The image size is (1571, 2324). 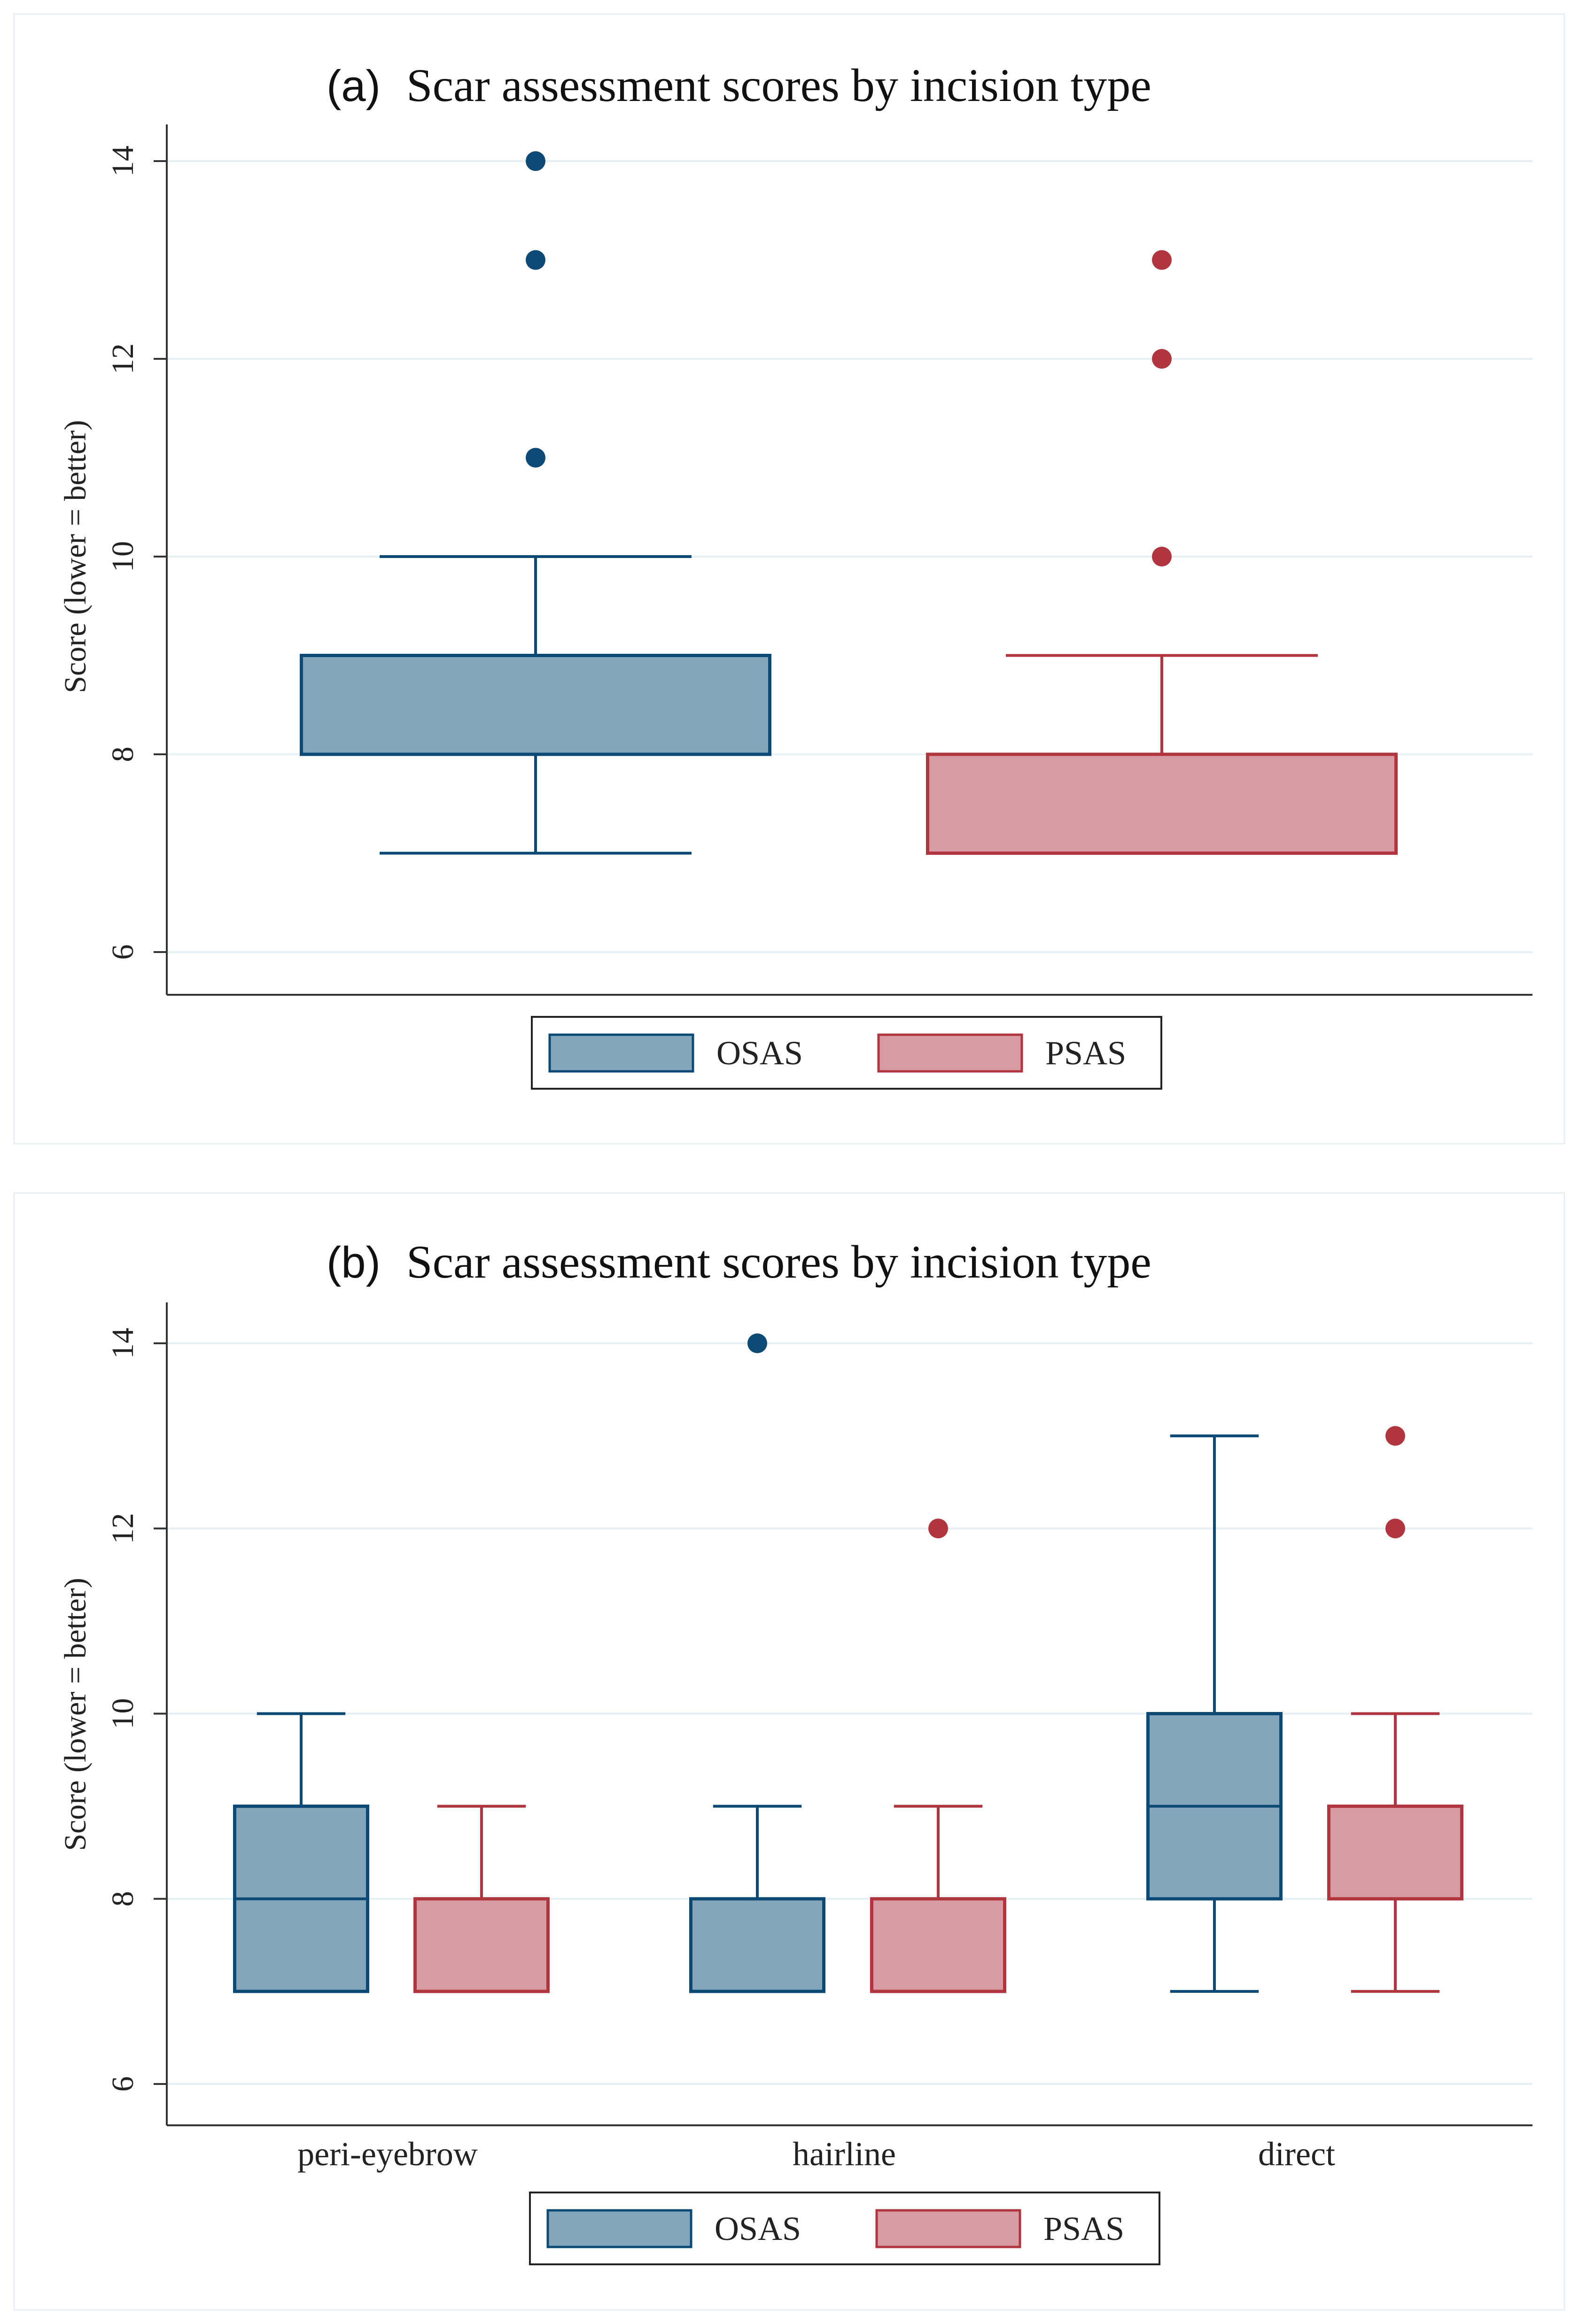 What do you see at coordinates (387, 2154) in the screenshot?
I see `x-tick-label-peri-eyebrow: peri-eyebrow` at bounding box center [387, 2154].